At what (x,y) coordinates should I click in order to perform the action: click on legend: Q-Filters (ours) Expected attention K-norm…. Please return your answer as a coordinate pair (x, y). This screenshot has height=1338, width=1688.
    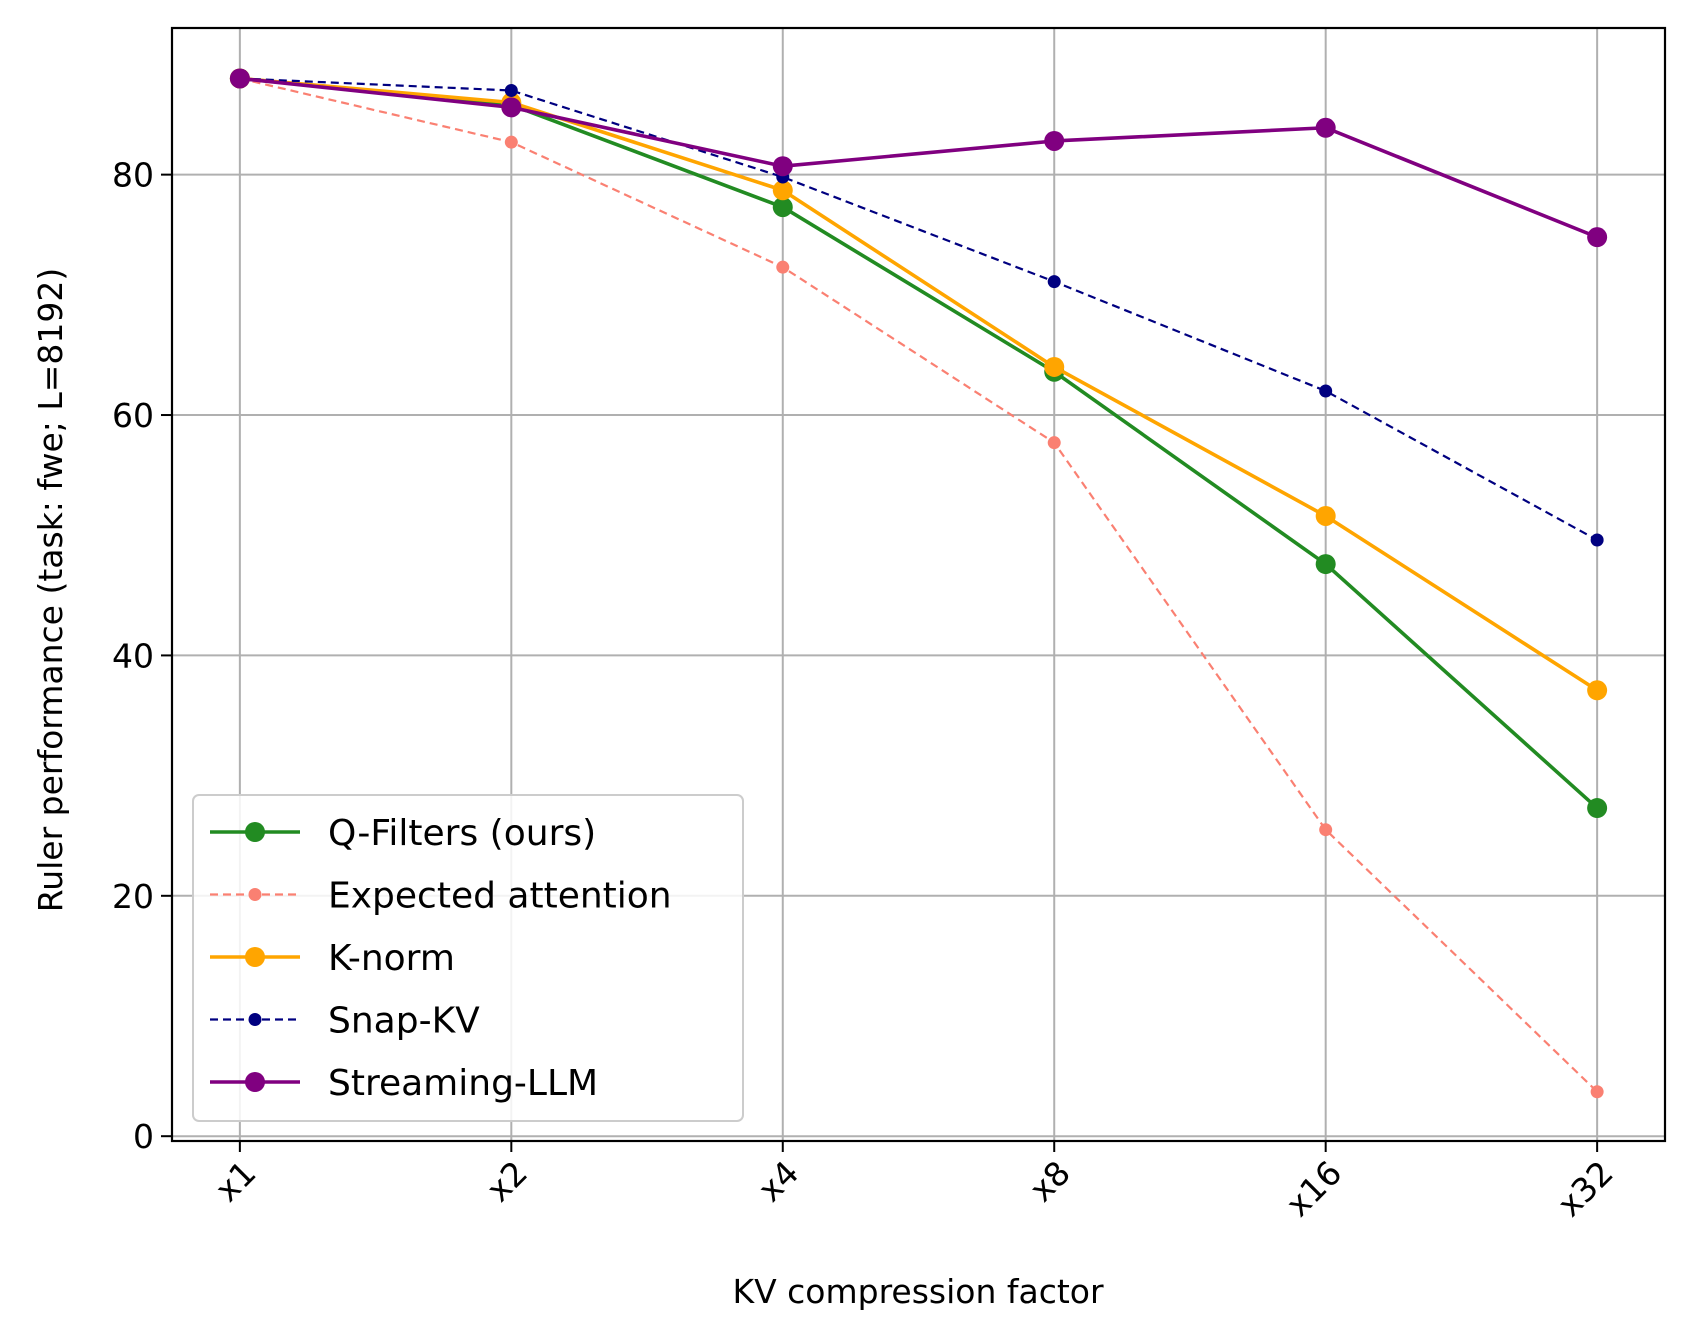
    Looking at the image, I should click on (468, 958).